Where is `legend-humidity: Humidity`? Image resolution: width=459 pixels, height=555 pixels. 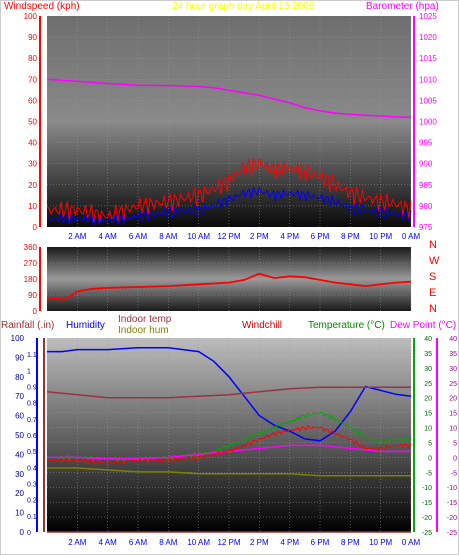 legend-humidity: Humidity is located at coordinates (85, 325).